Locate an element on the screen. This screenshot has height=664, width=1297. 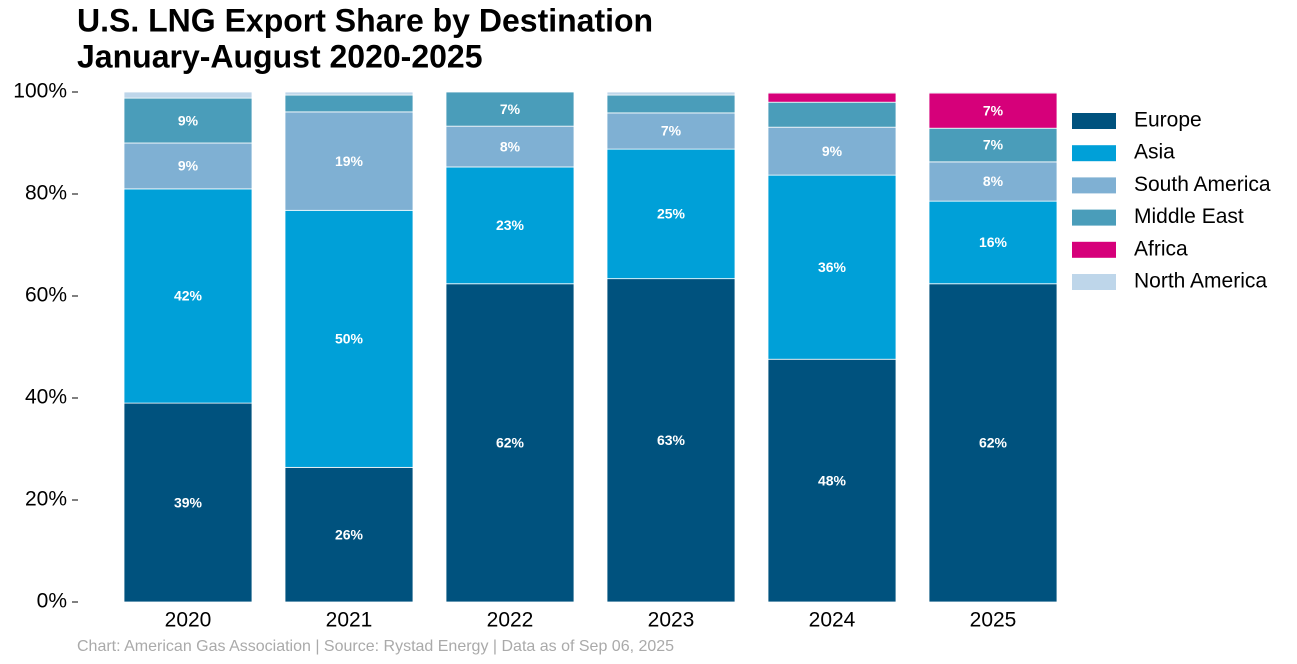
y-tick-label: 40% is located at coordinates (46, 397).